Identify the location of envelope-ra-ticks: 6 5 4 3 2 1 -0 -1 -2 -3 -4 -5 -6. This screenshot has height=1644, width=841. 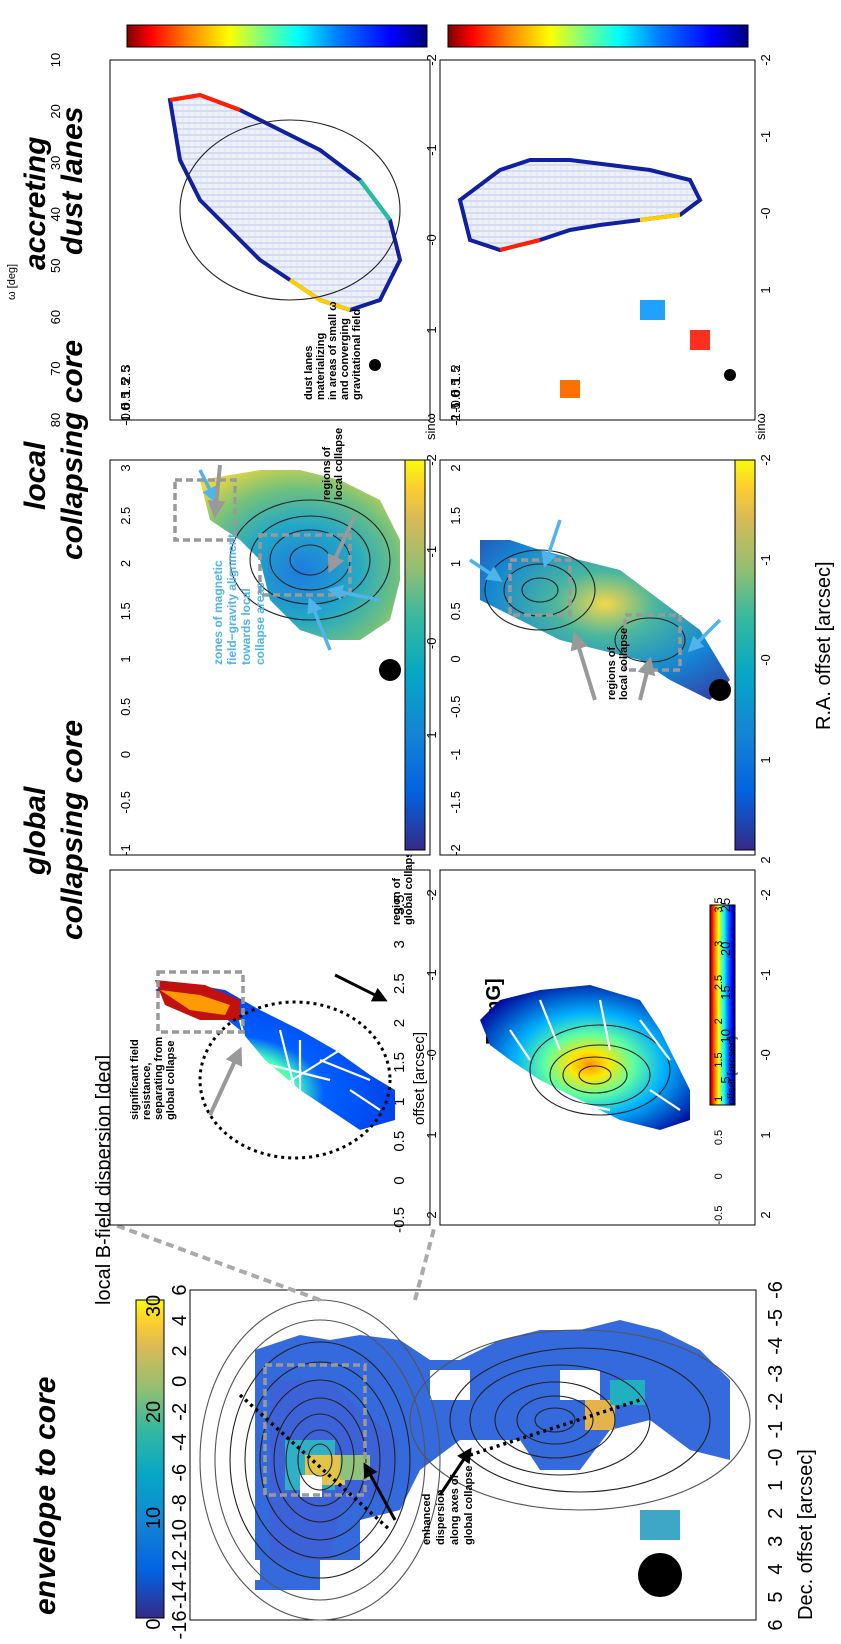
(776, 1455).